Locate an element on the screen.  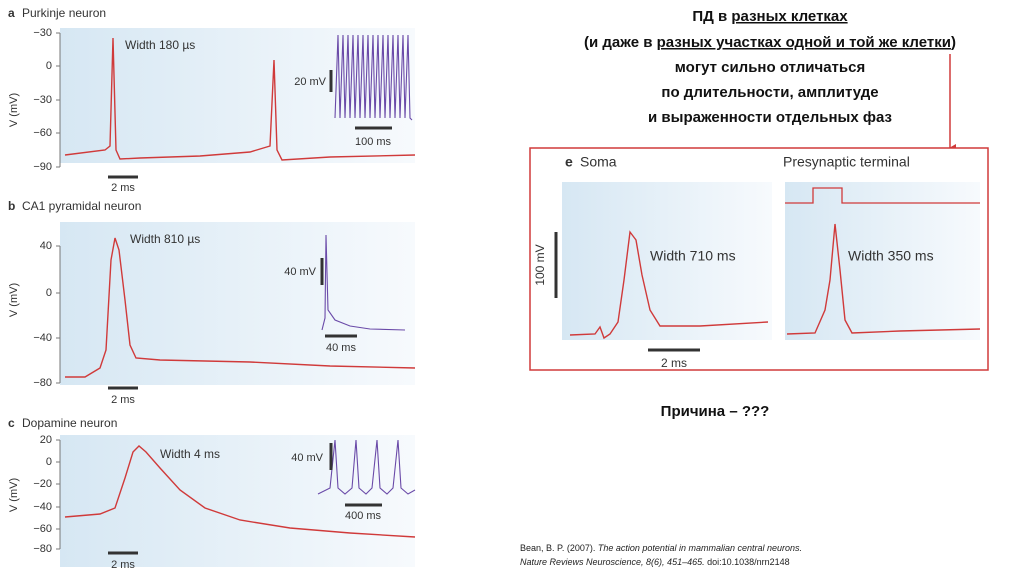
inset-v: 20 mV is located at coordinates (310, 82).